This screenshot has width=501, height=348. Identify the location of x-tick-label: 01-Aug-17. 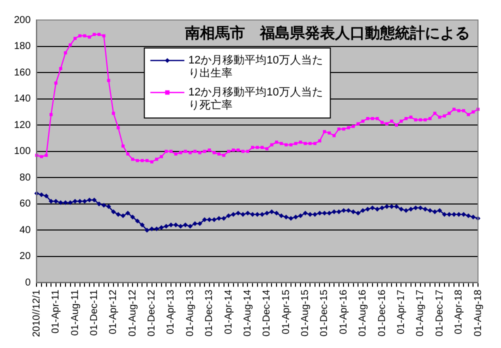
(420, 312).